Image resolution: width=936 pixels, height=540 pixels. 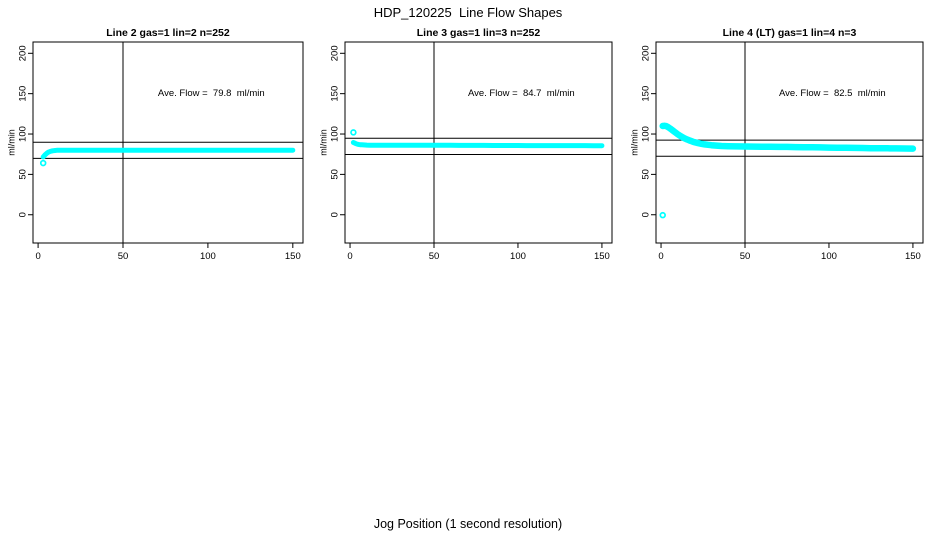 What do you see at coordinates (168, 33) in the screenshot?
I see `panel-title: Line 2 gas=1 lin=2 n=252` at bounding box center [168, 33].